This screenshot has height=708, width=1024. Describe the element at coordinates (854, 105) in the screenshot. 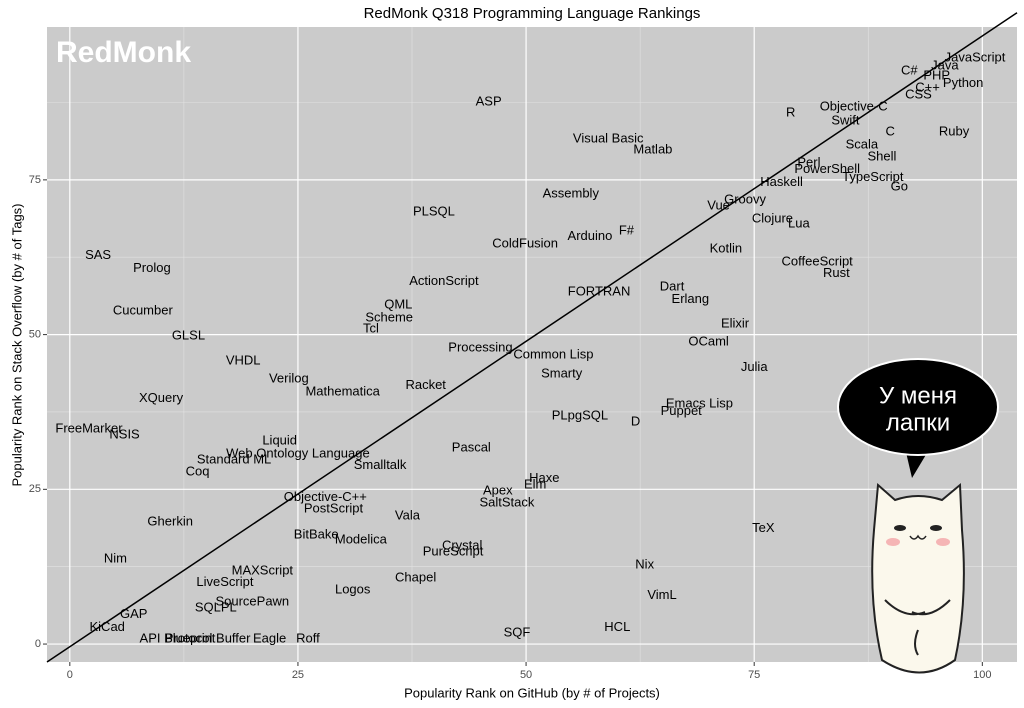

I see `point-label: Objective-C` at that location.